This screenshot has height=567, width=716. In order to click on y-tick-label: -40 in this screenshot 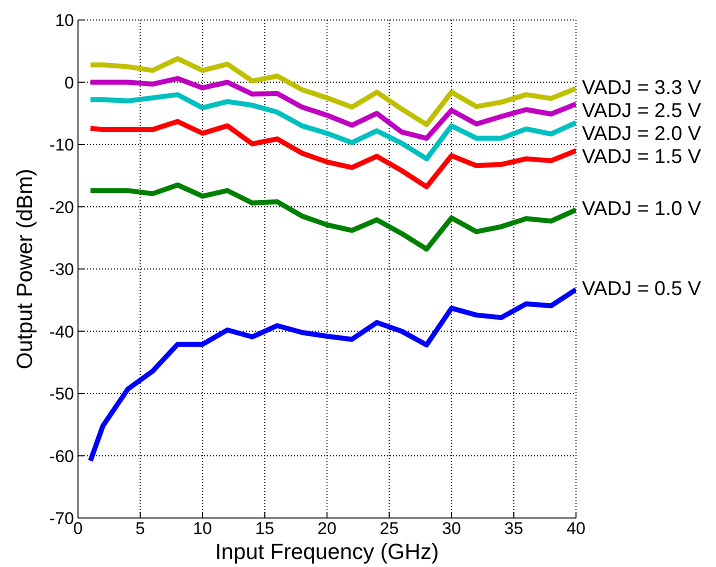, I will do `click(61, 332)`.